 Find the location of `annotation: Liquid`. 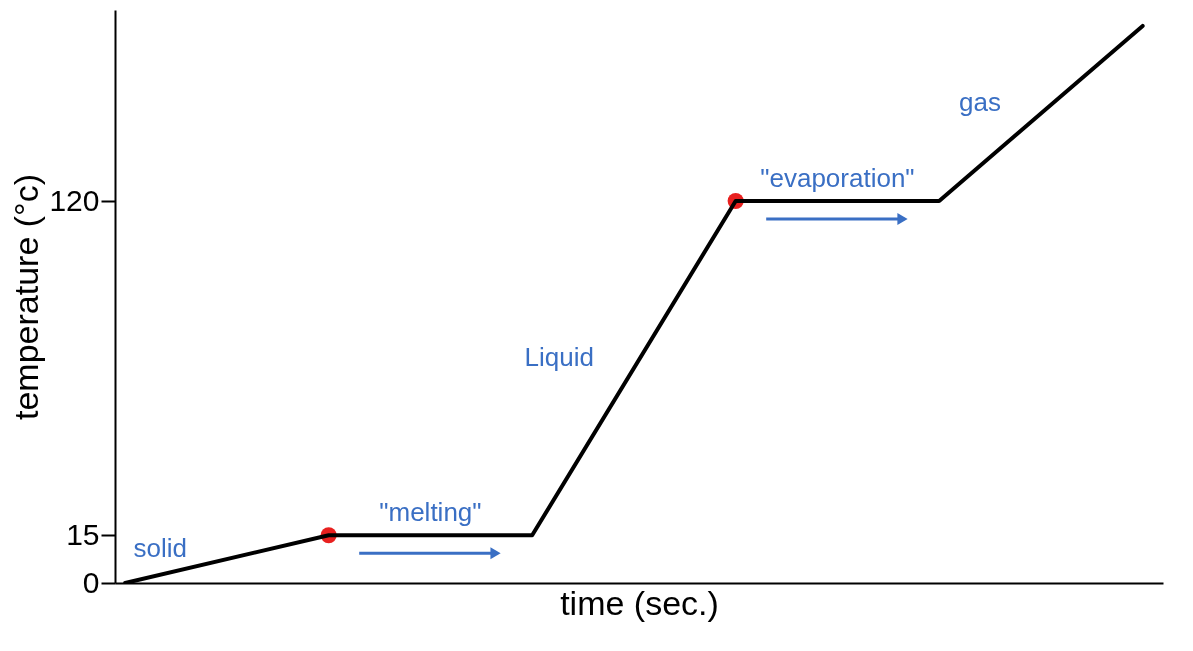

annotation: Liquid is located at coordinates (559, 357).